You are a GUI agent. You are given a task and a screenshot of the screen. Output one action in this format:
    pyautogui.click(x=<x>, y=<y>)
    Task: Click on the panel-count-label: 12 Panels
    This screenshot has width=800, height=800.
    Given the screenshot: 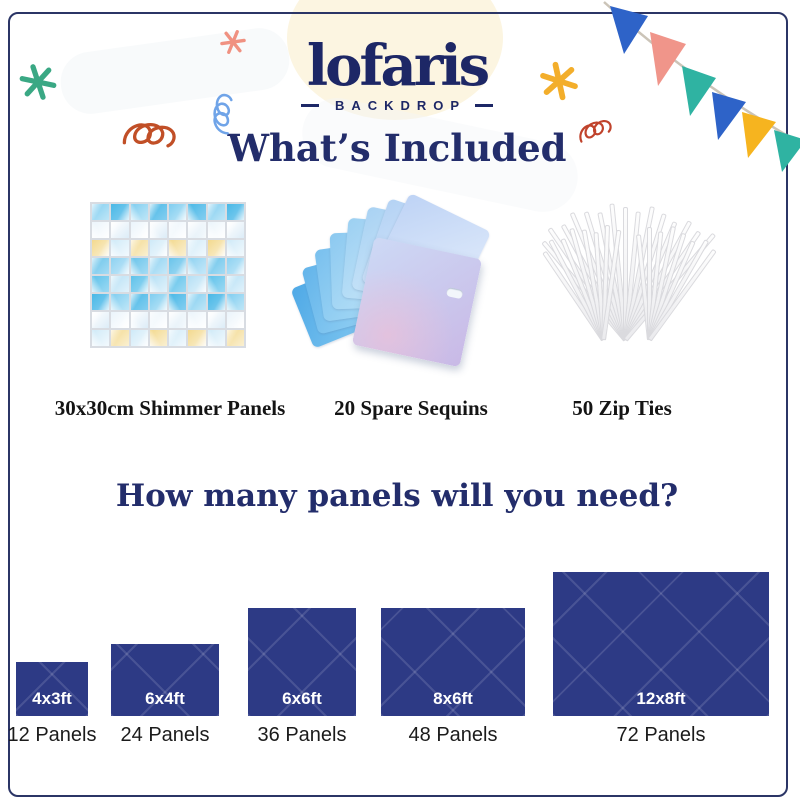 What is the action you would take?
    pyautogui.click(x=52, y=735)
    